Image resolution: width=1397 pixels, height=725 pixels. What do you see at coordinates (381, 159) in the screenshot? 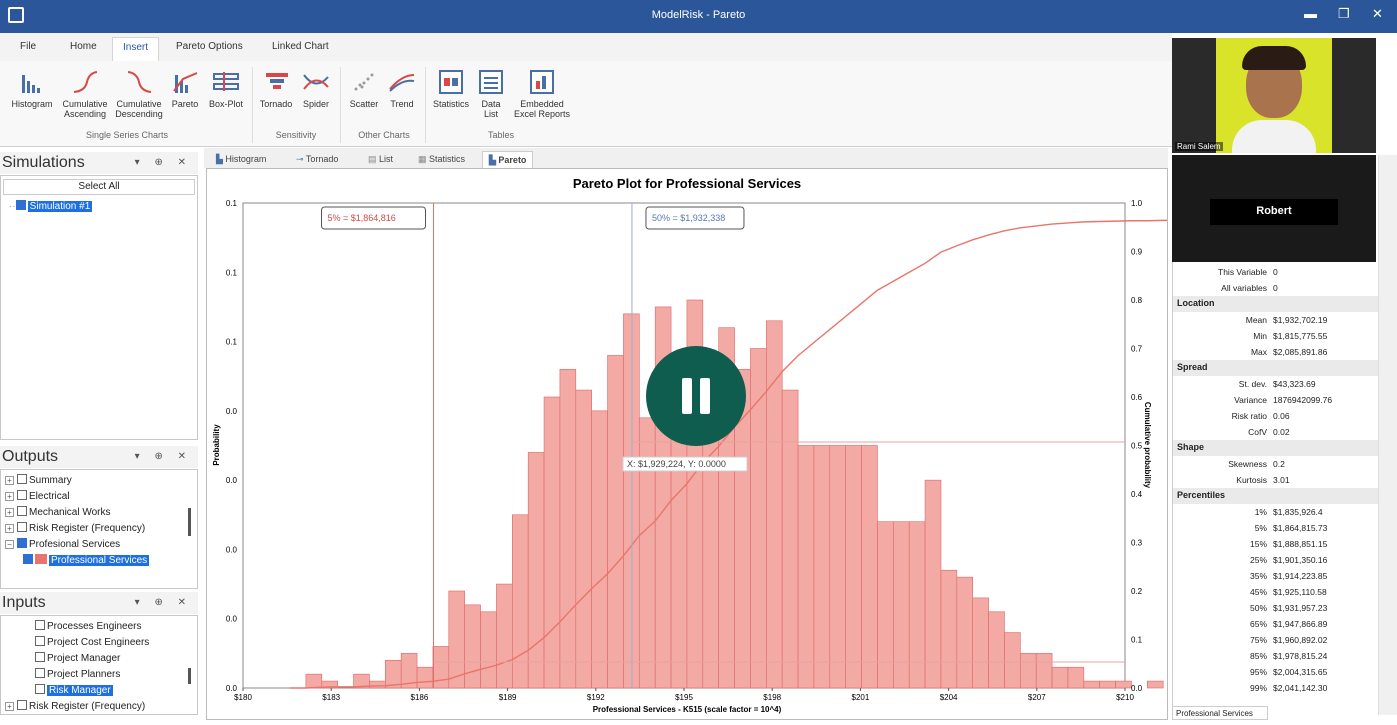
I see `tab-list: ▤ List` at bounding box center [381, 159].